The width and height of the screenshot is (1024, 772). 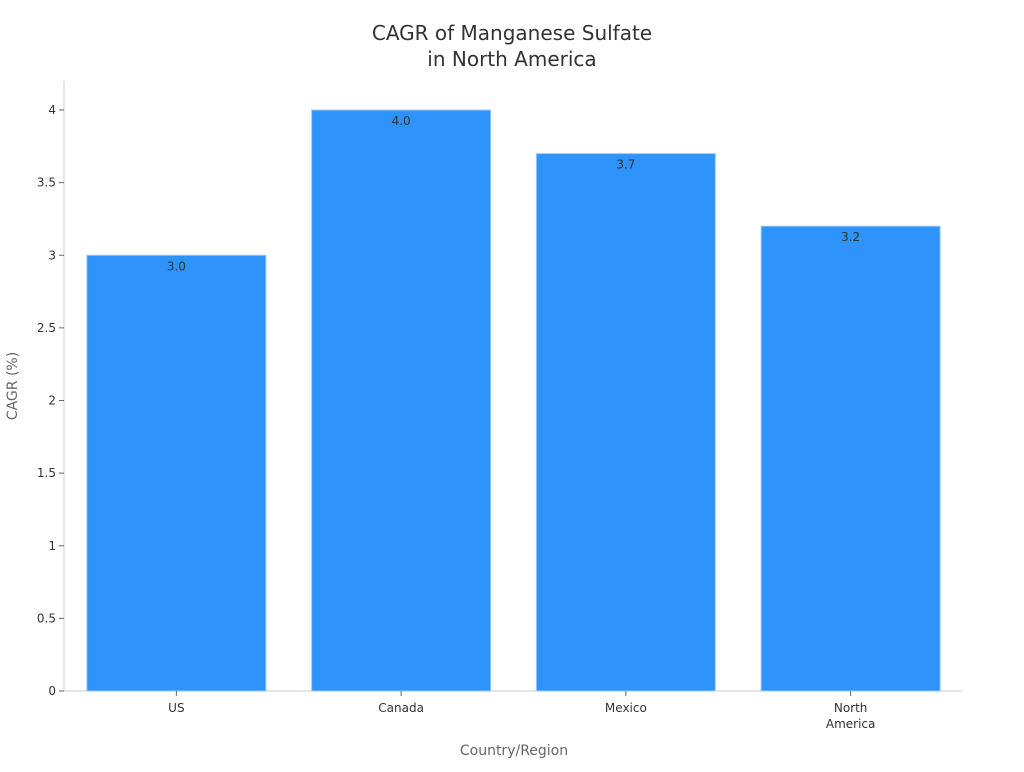 What do you see at coordinates (46, 328) in the screenshot?
I see `y-tick-label: 2.5` at bounding box center [46, 328].